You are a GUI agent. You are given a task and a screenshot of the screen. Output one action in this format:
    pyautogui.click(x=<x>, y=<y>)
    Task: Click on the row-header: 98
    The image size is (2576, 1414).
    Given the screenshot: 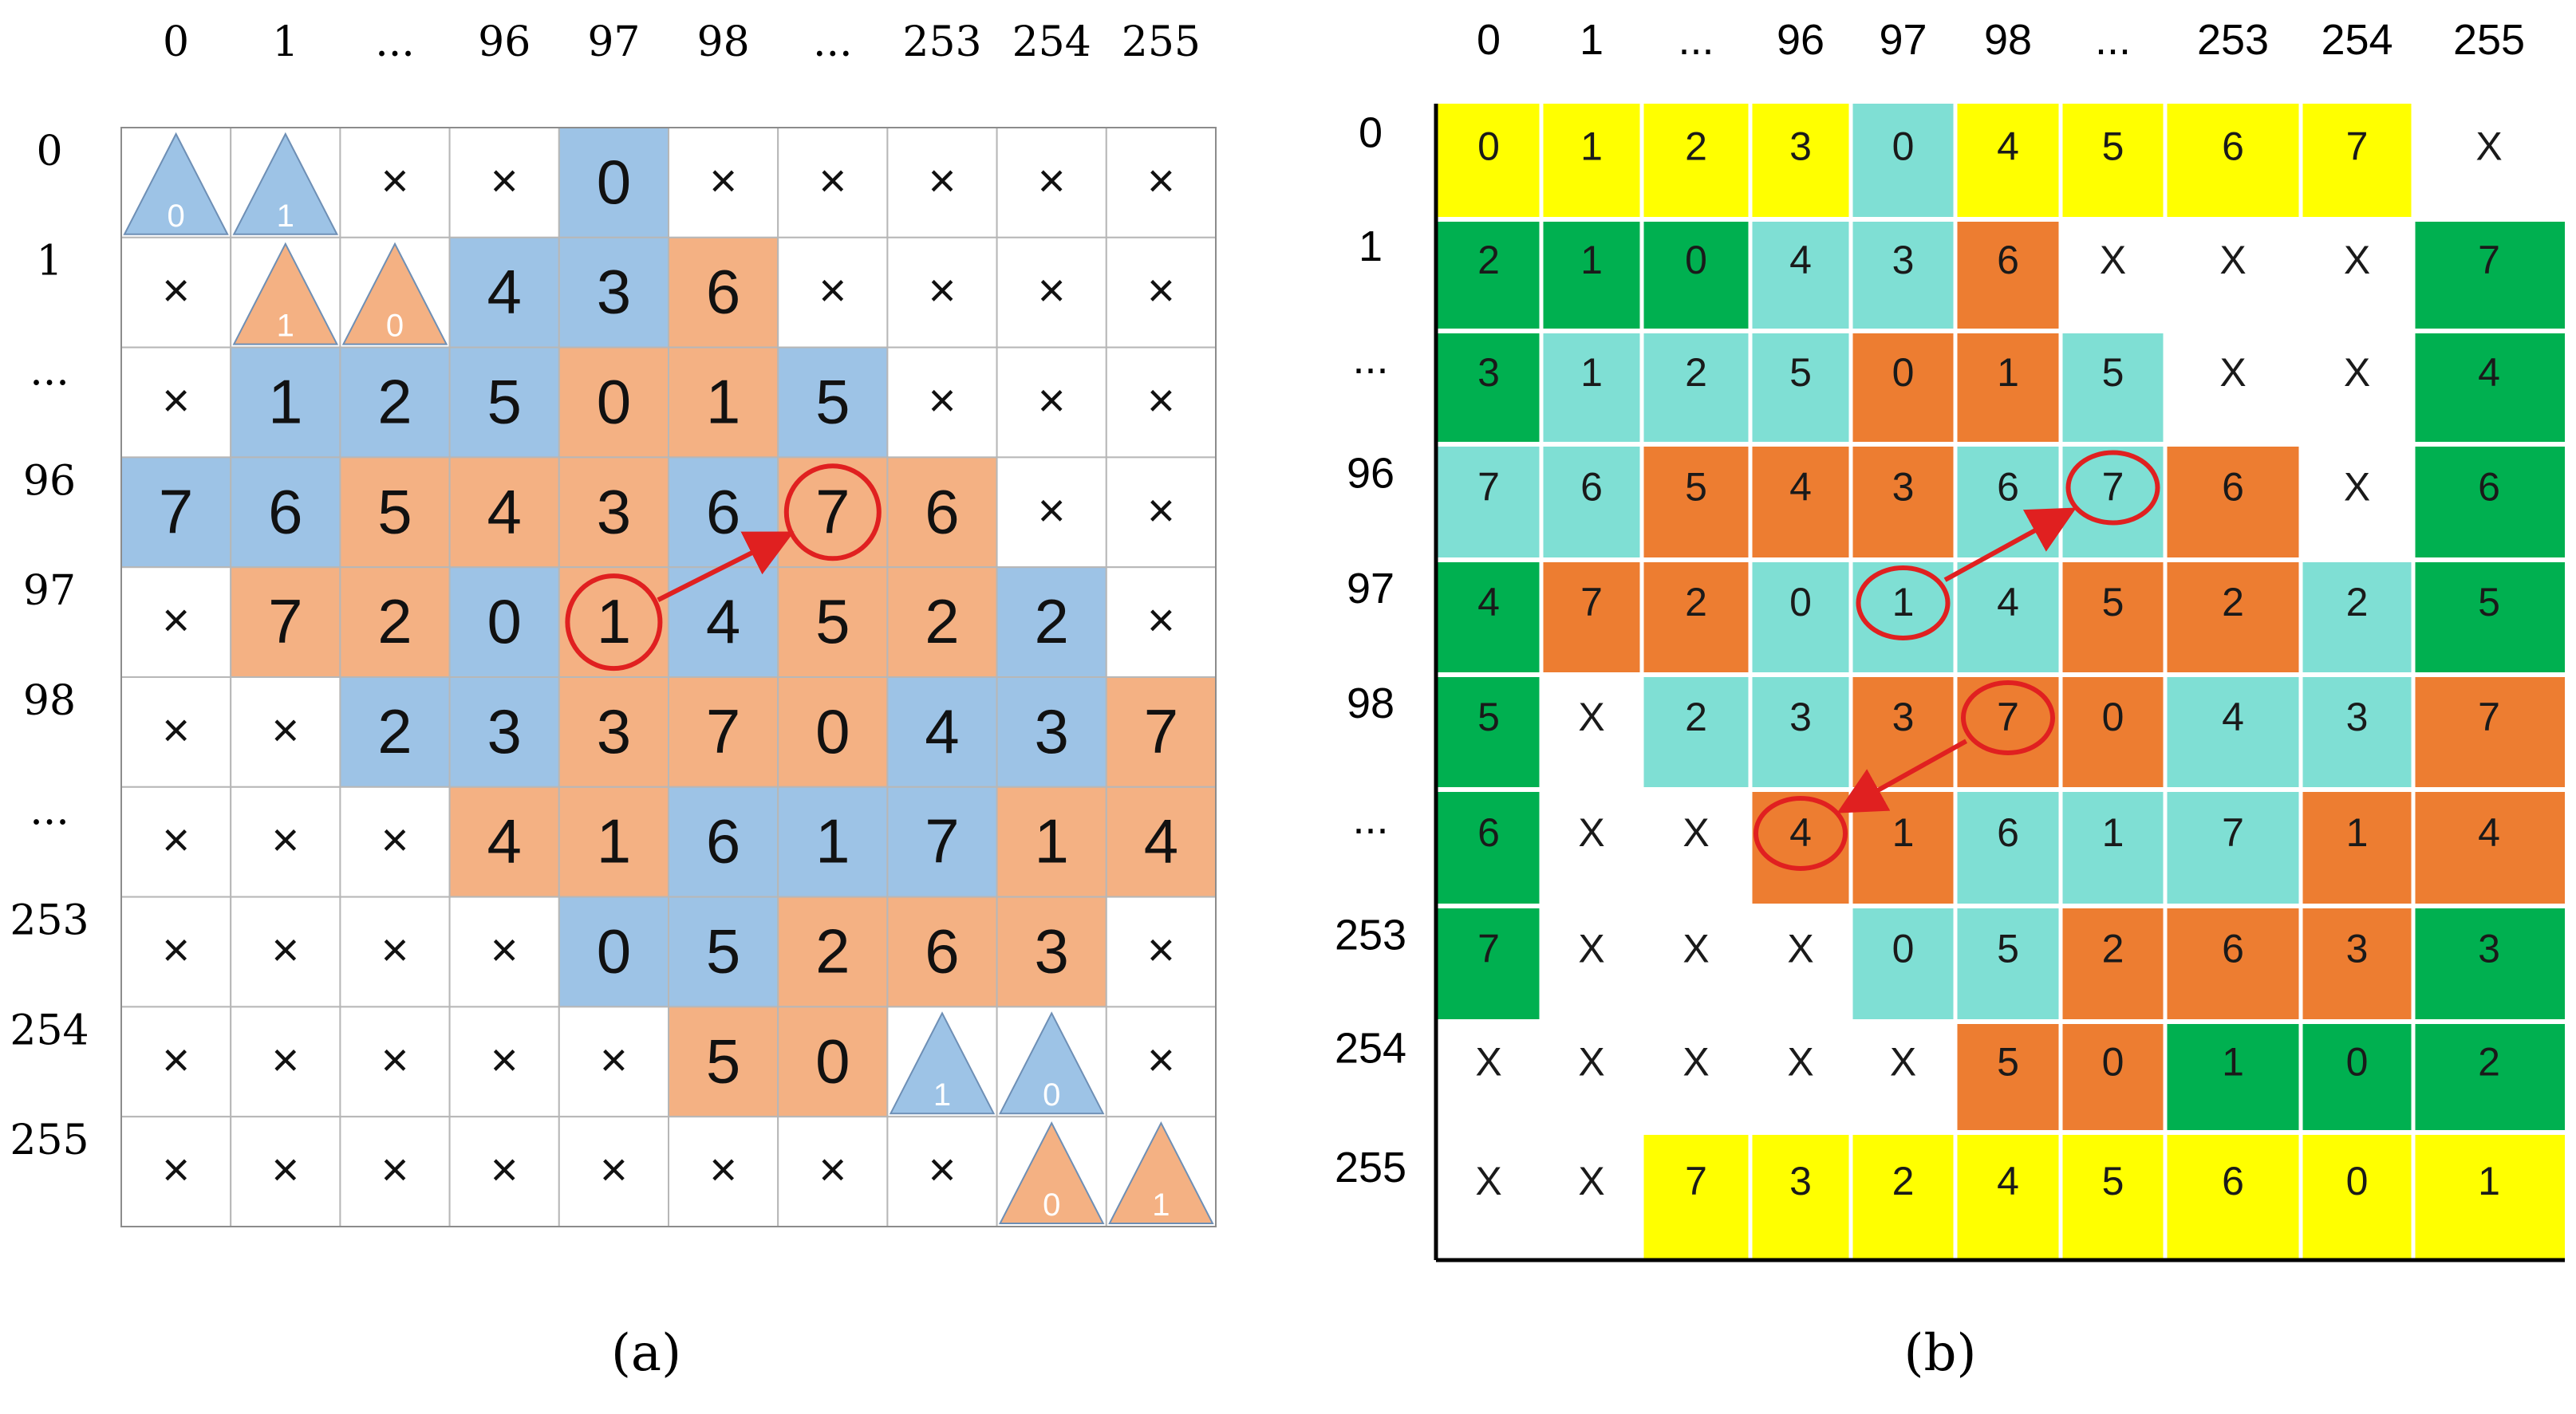 What is the action you would take?
    pyautogui.click(x=1371, y=703)
    